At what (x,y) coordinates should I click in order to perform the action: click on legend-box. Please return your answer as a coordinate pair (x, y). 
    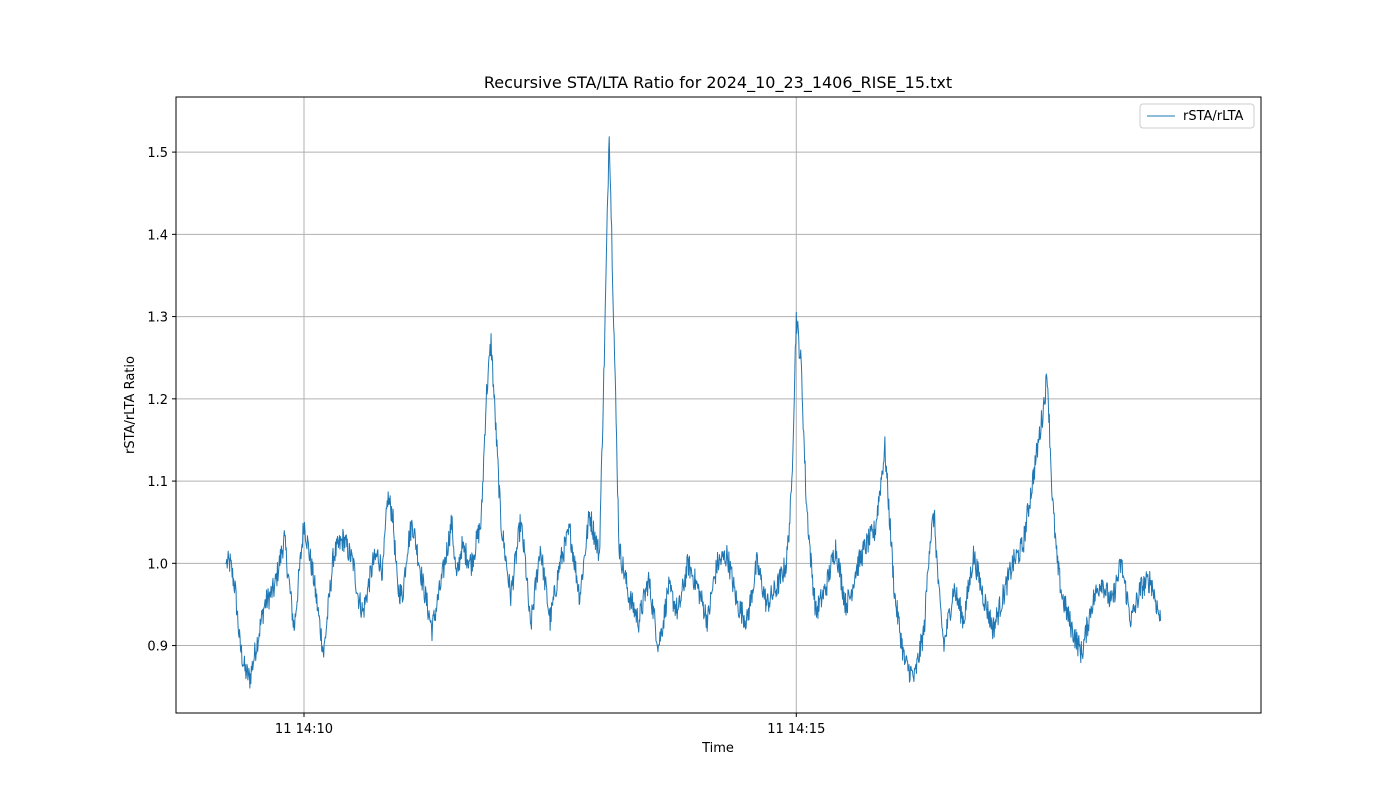
    Looking at the image, I should click on (1197, 116).